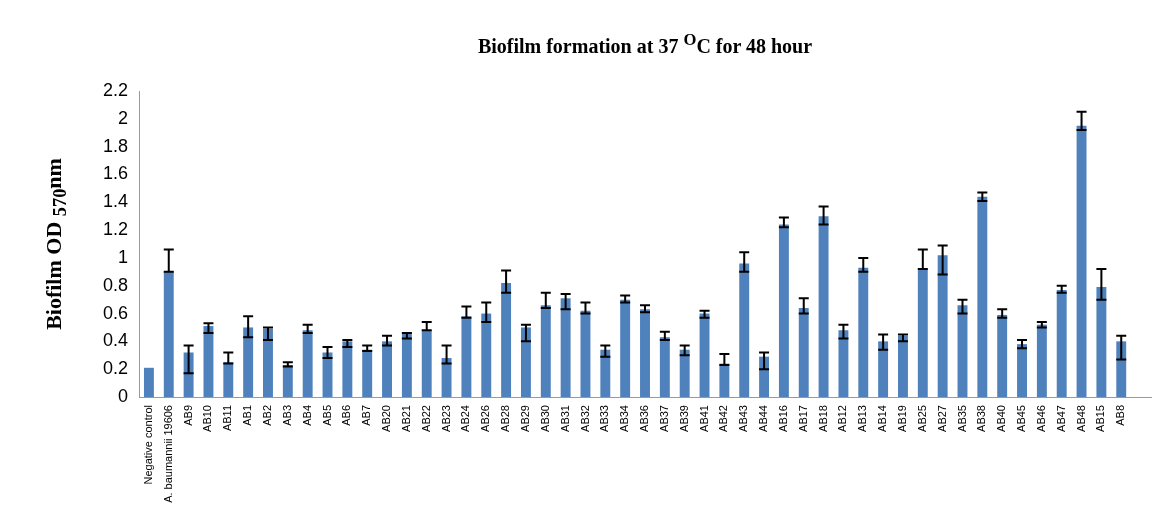 The image size is (1171, 529). I want to click on x-tick-label: AB27, so click(941, 418).